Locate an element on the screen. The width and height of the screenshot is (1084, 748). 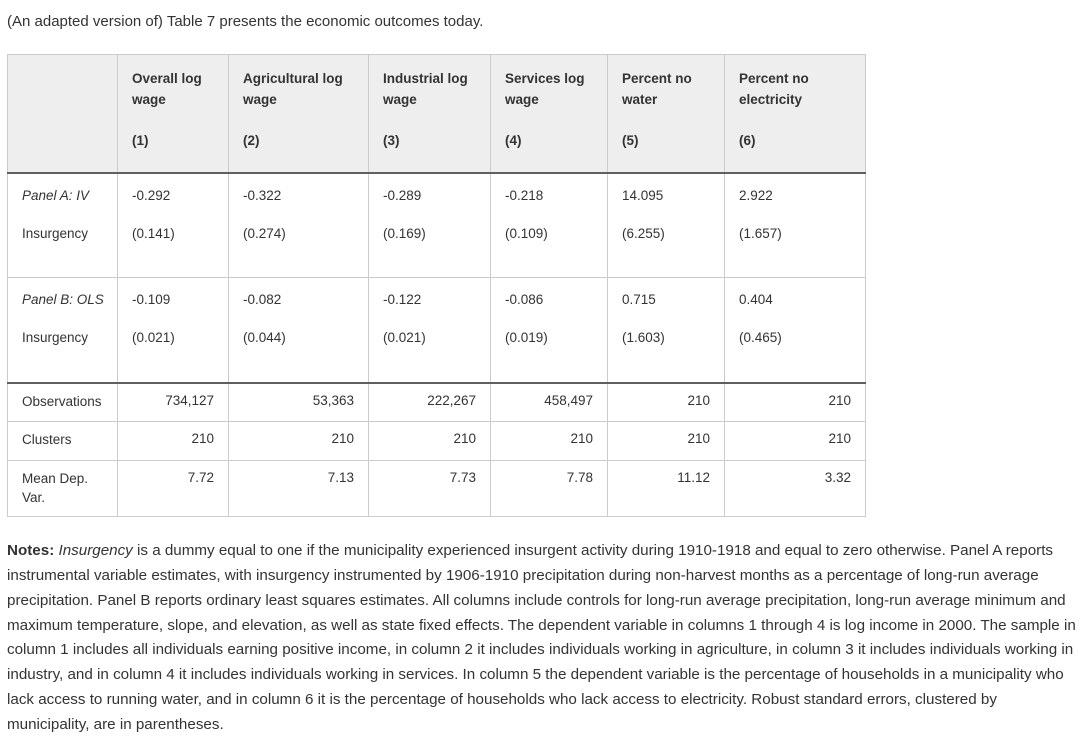
standard-error: (0.465) is located at coordinates (760, 338).